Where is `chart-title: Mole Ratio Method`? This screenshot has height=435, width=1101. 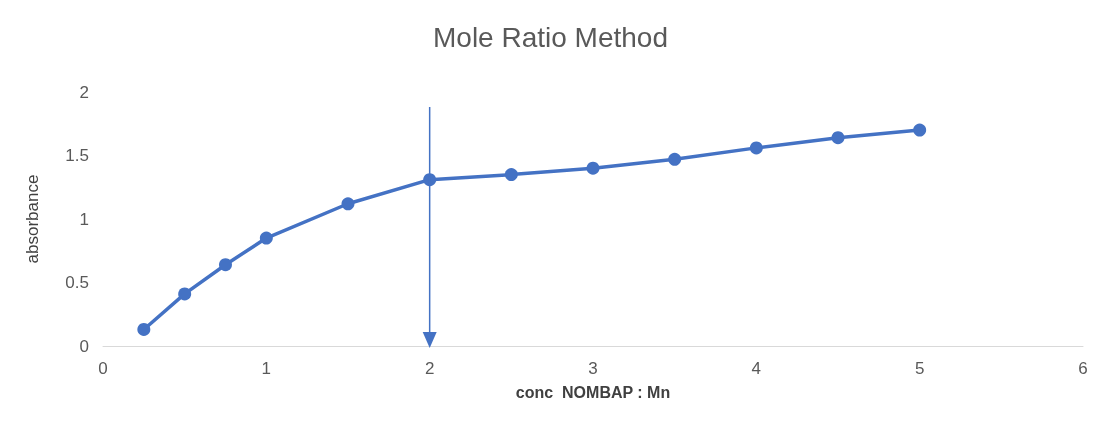 chart-title: Mole Ratio Method is located at coordinates (550, 37).